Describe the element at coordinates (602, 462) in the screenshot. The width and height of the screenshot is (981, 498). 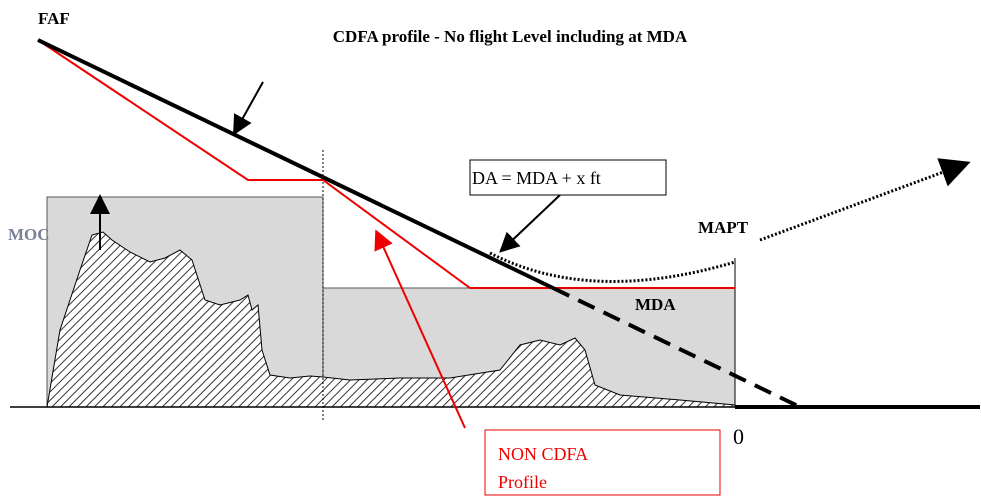
I see `non-cdfa-box` at that location.